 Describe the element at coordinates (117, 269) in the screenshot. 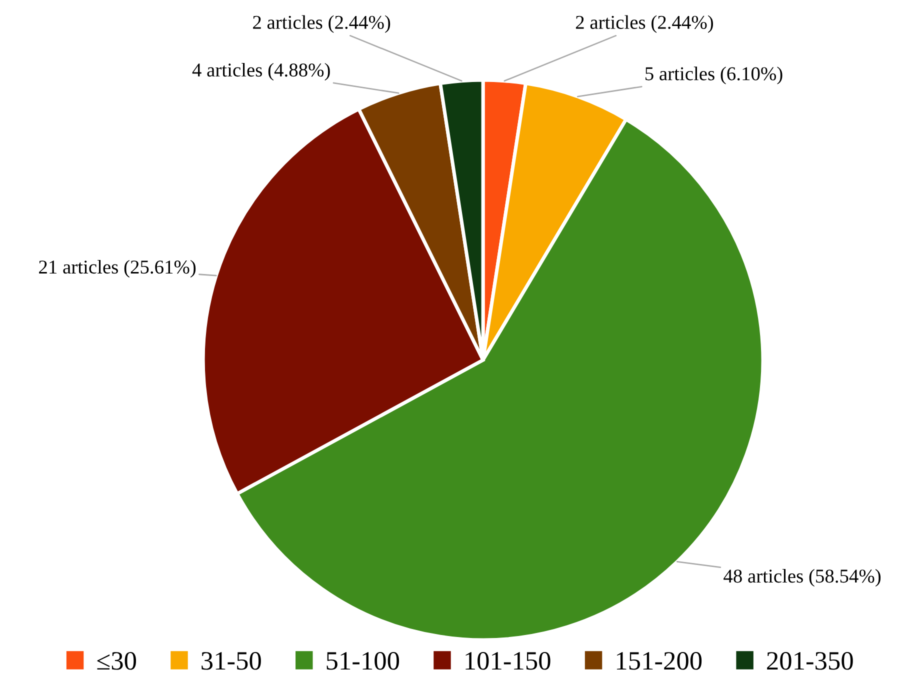

I see `data-label: 21 articles (25.61%)` at that location.